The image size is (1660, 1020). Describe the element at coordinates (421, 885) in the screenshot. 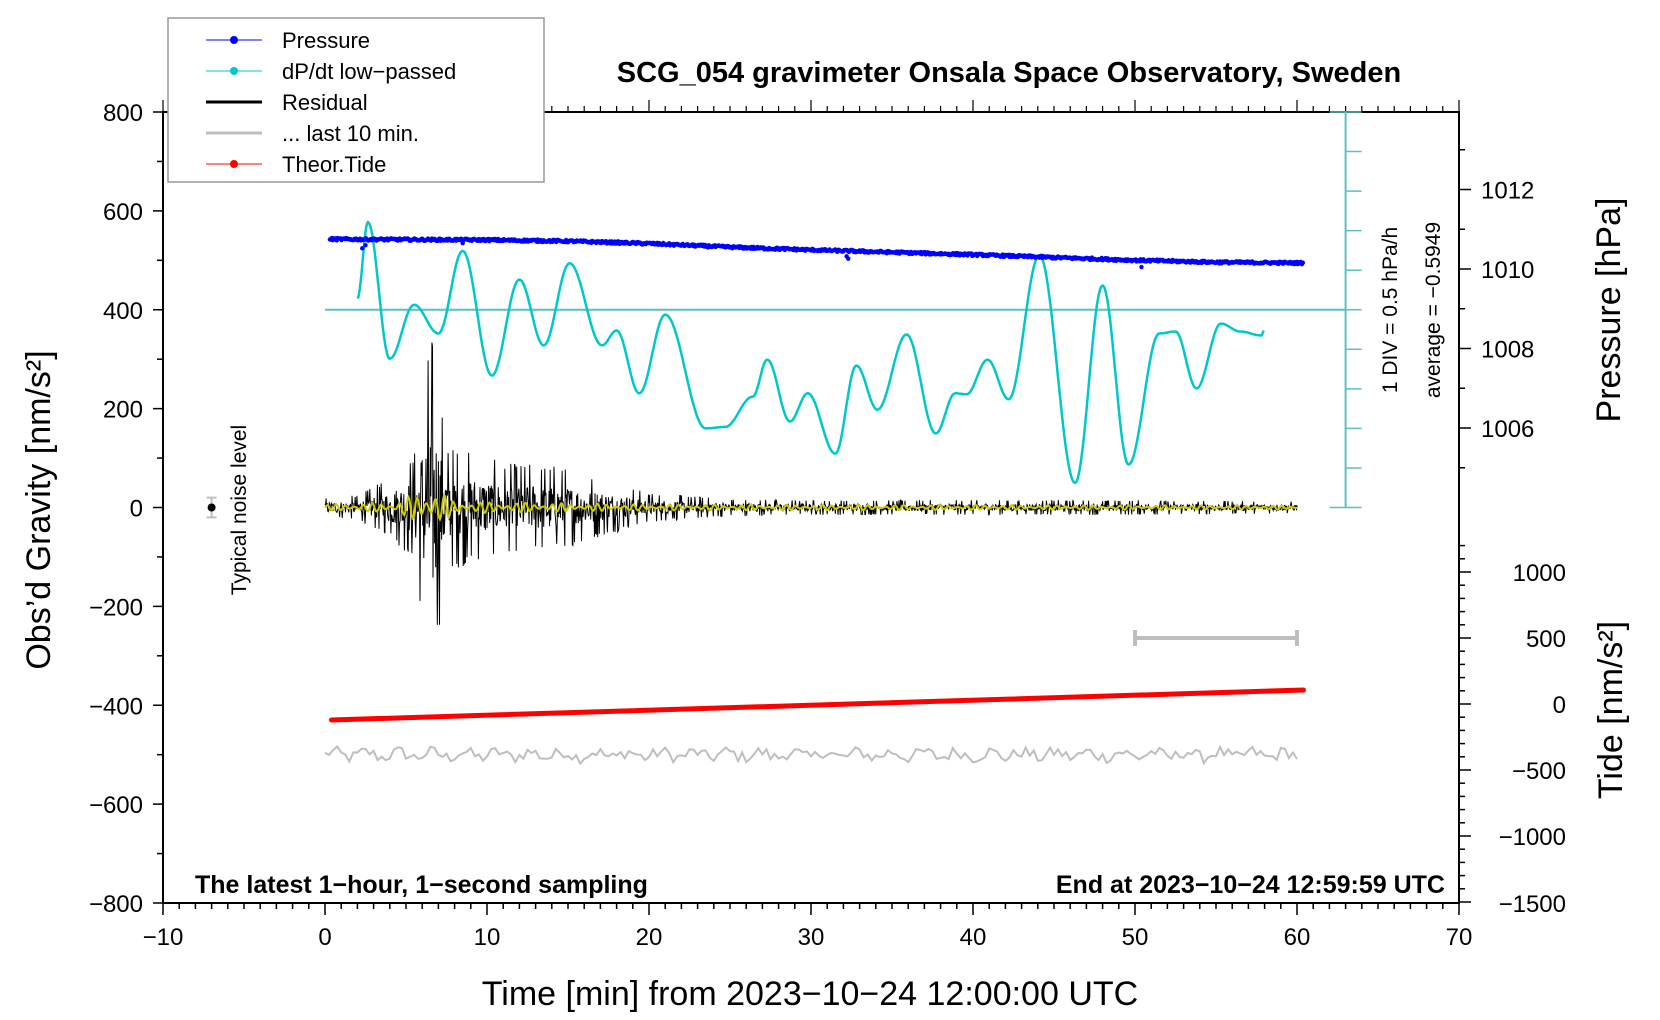

I see `sampling-note: The latest 1−hour, 1−second sampling` at that location.